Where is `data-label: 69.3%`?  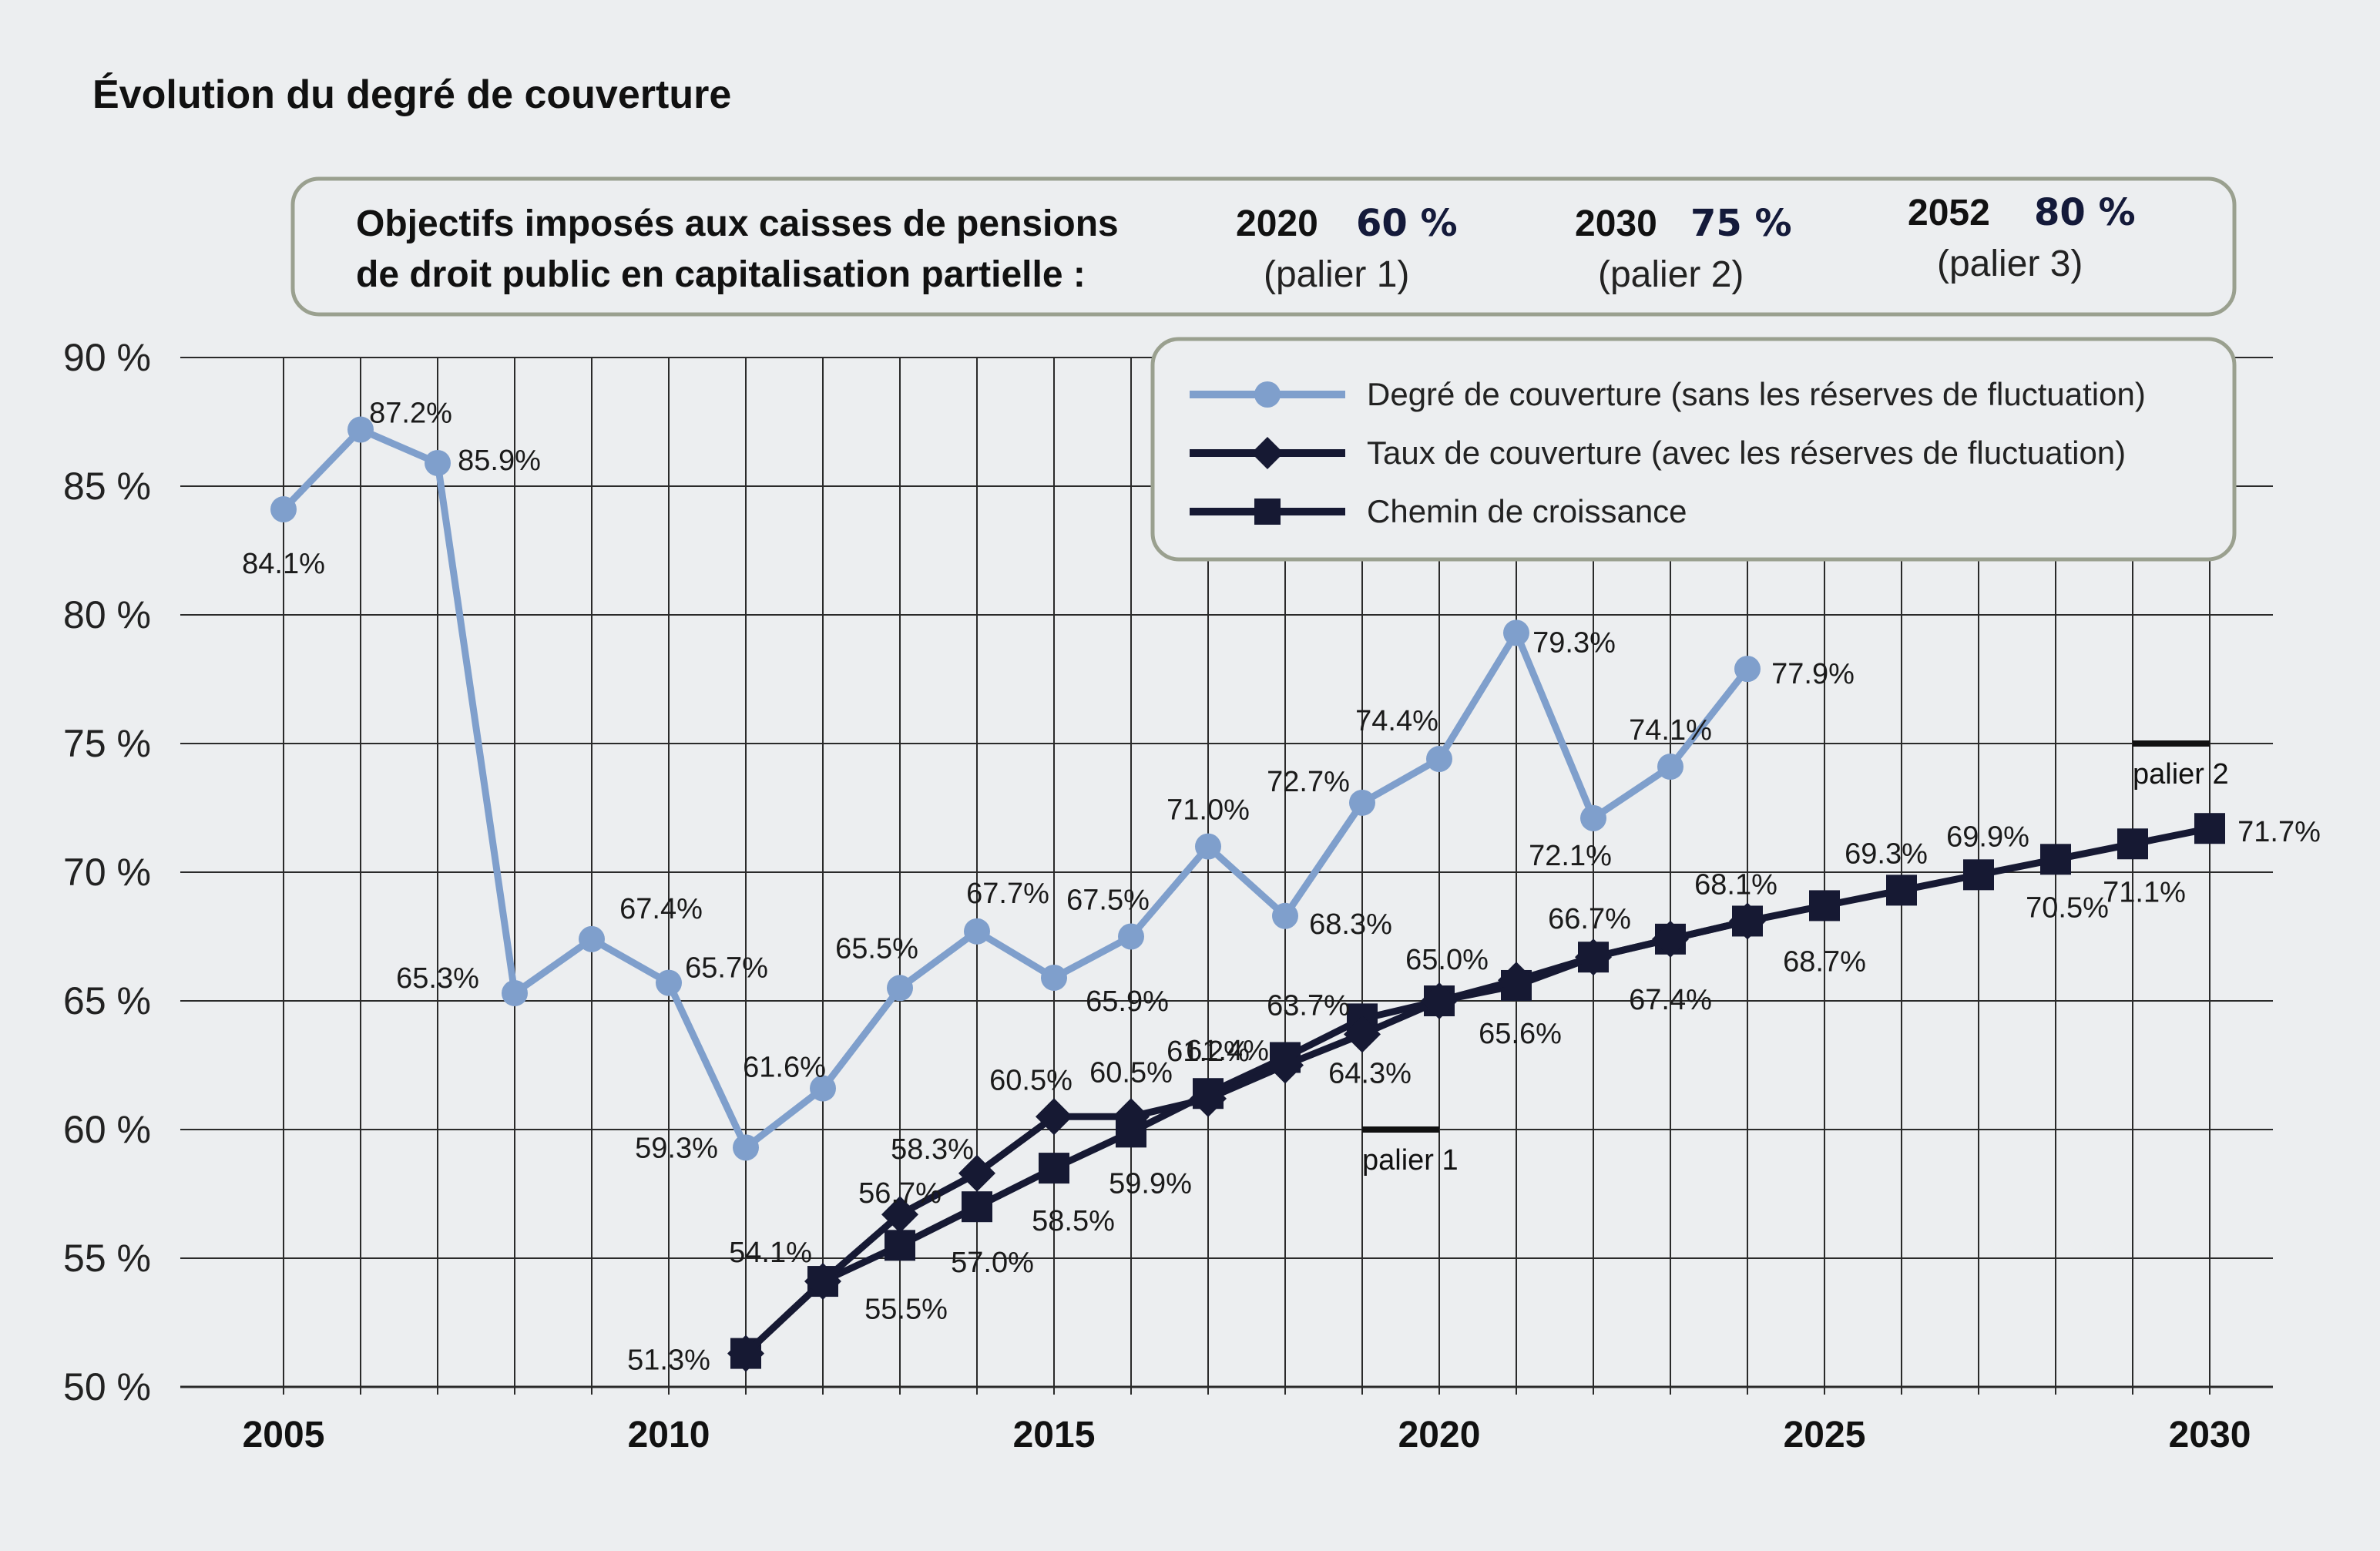
data-label: 69.3% is located at coordinates (1886, 854).